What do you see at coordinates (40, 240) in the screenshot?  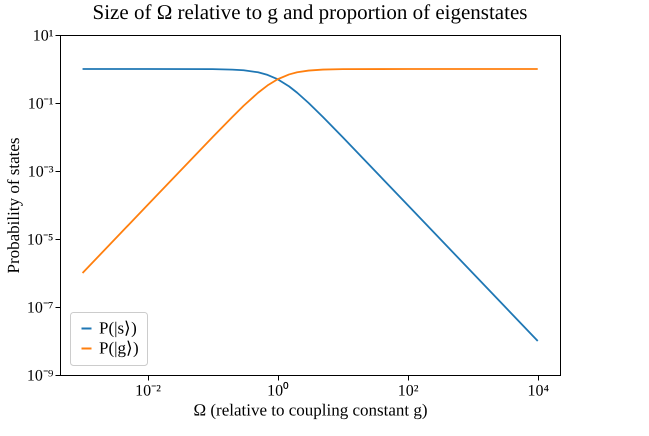 I see `y-tick-label: 10⁻⁵` at bounding box center [40, 240].